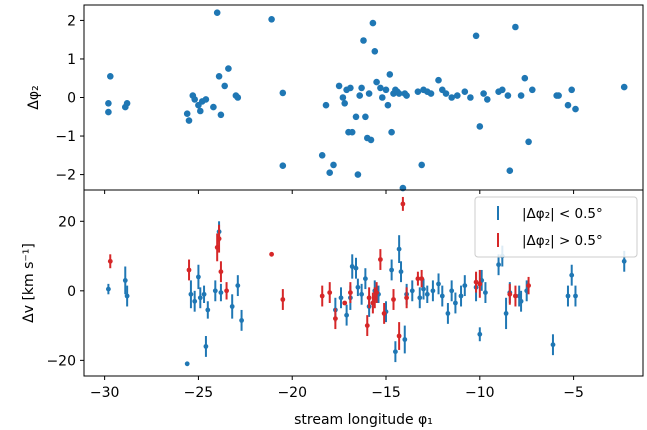  Describe the element at coordinates (71, 60) in the screenshot. I see `y-tick-label: 1` at that location.